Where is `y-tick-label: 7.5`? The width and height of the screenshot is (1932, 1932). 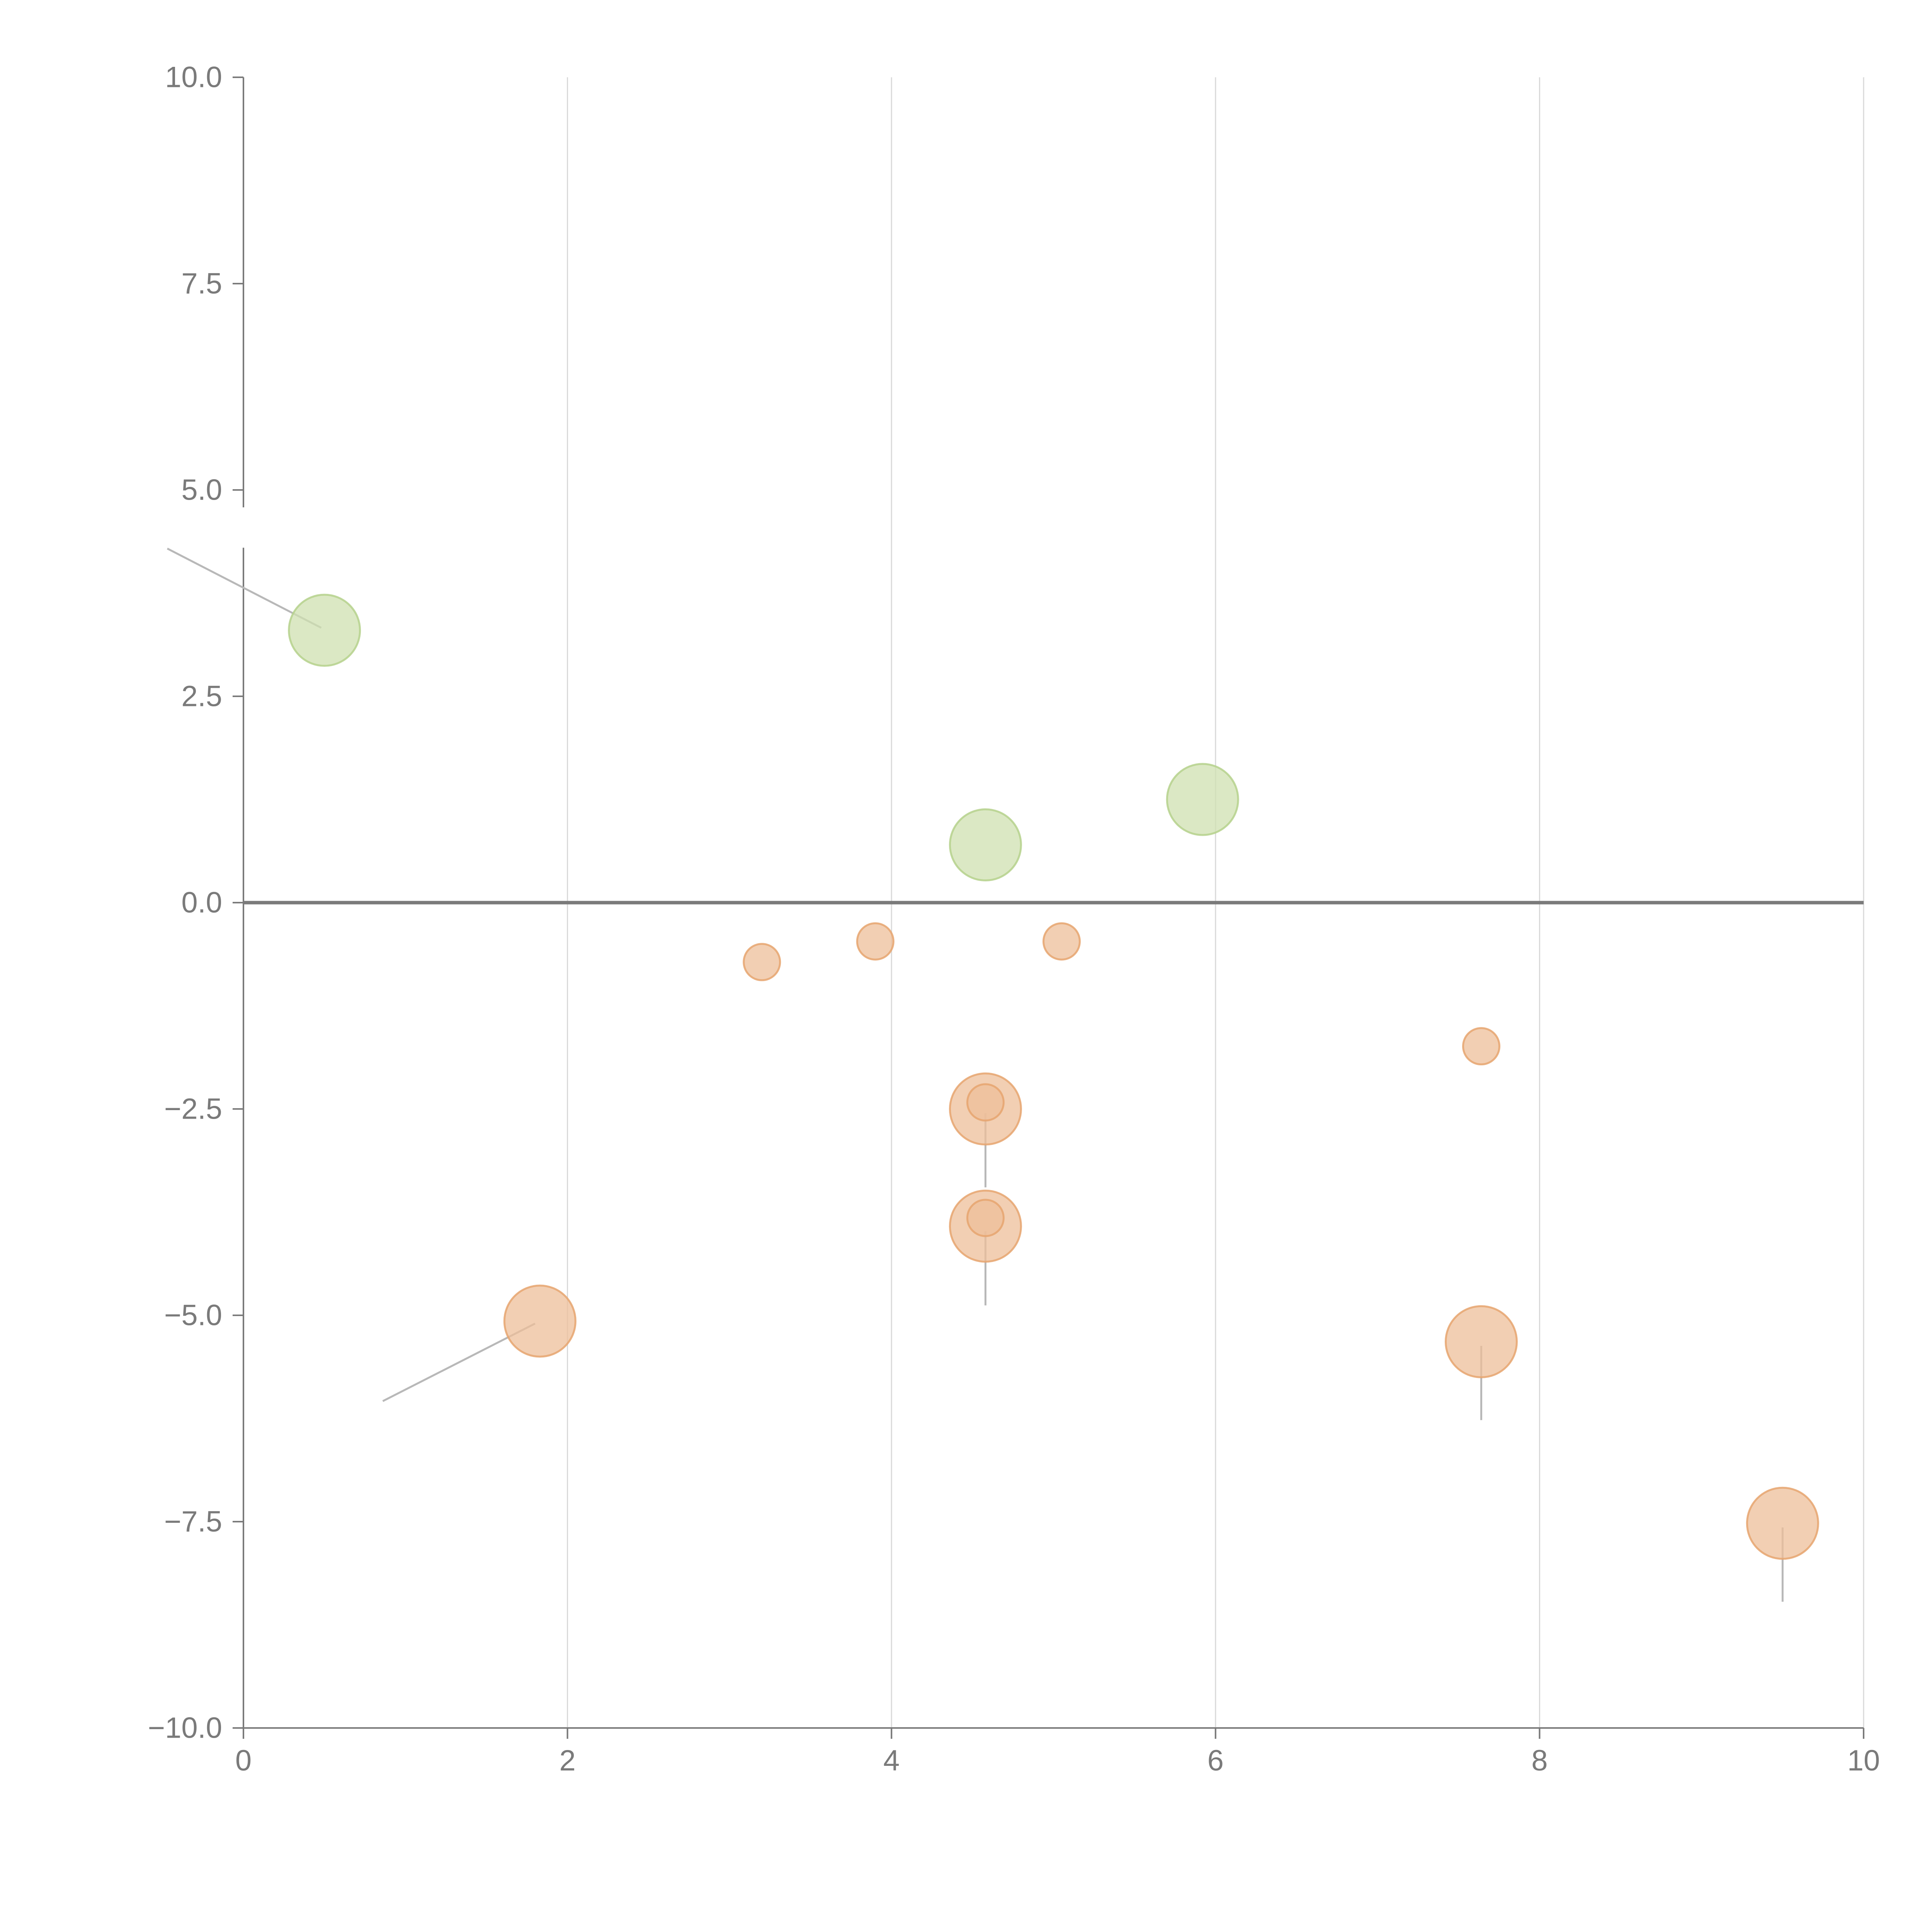
y-tick-label: 7.5 is located at coordinates (202, 284).